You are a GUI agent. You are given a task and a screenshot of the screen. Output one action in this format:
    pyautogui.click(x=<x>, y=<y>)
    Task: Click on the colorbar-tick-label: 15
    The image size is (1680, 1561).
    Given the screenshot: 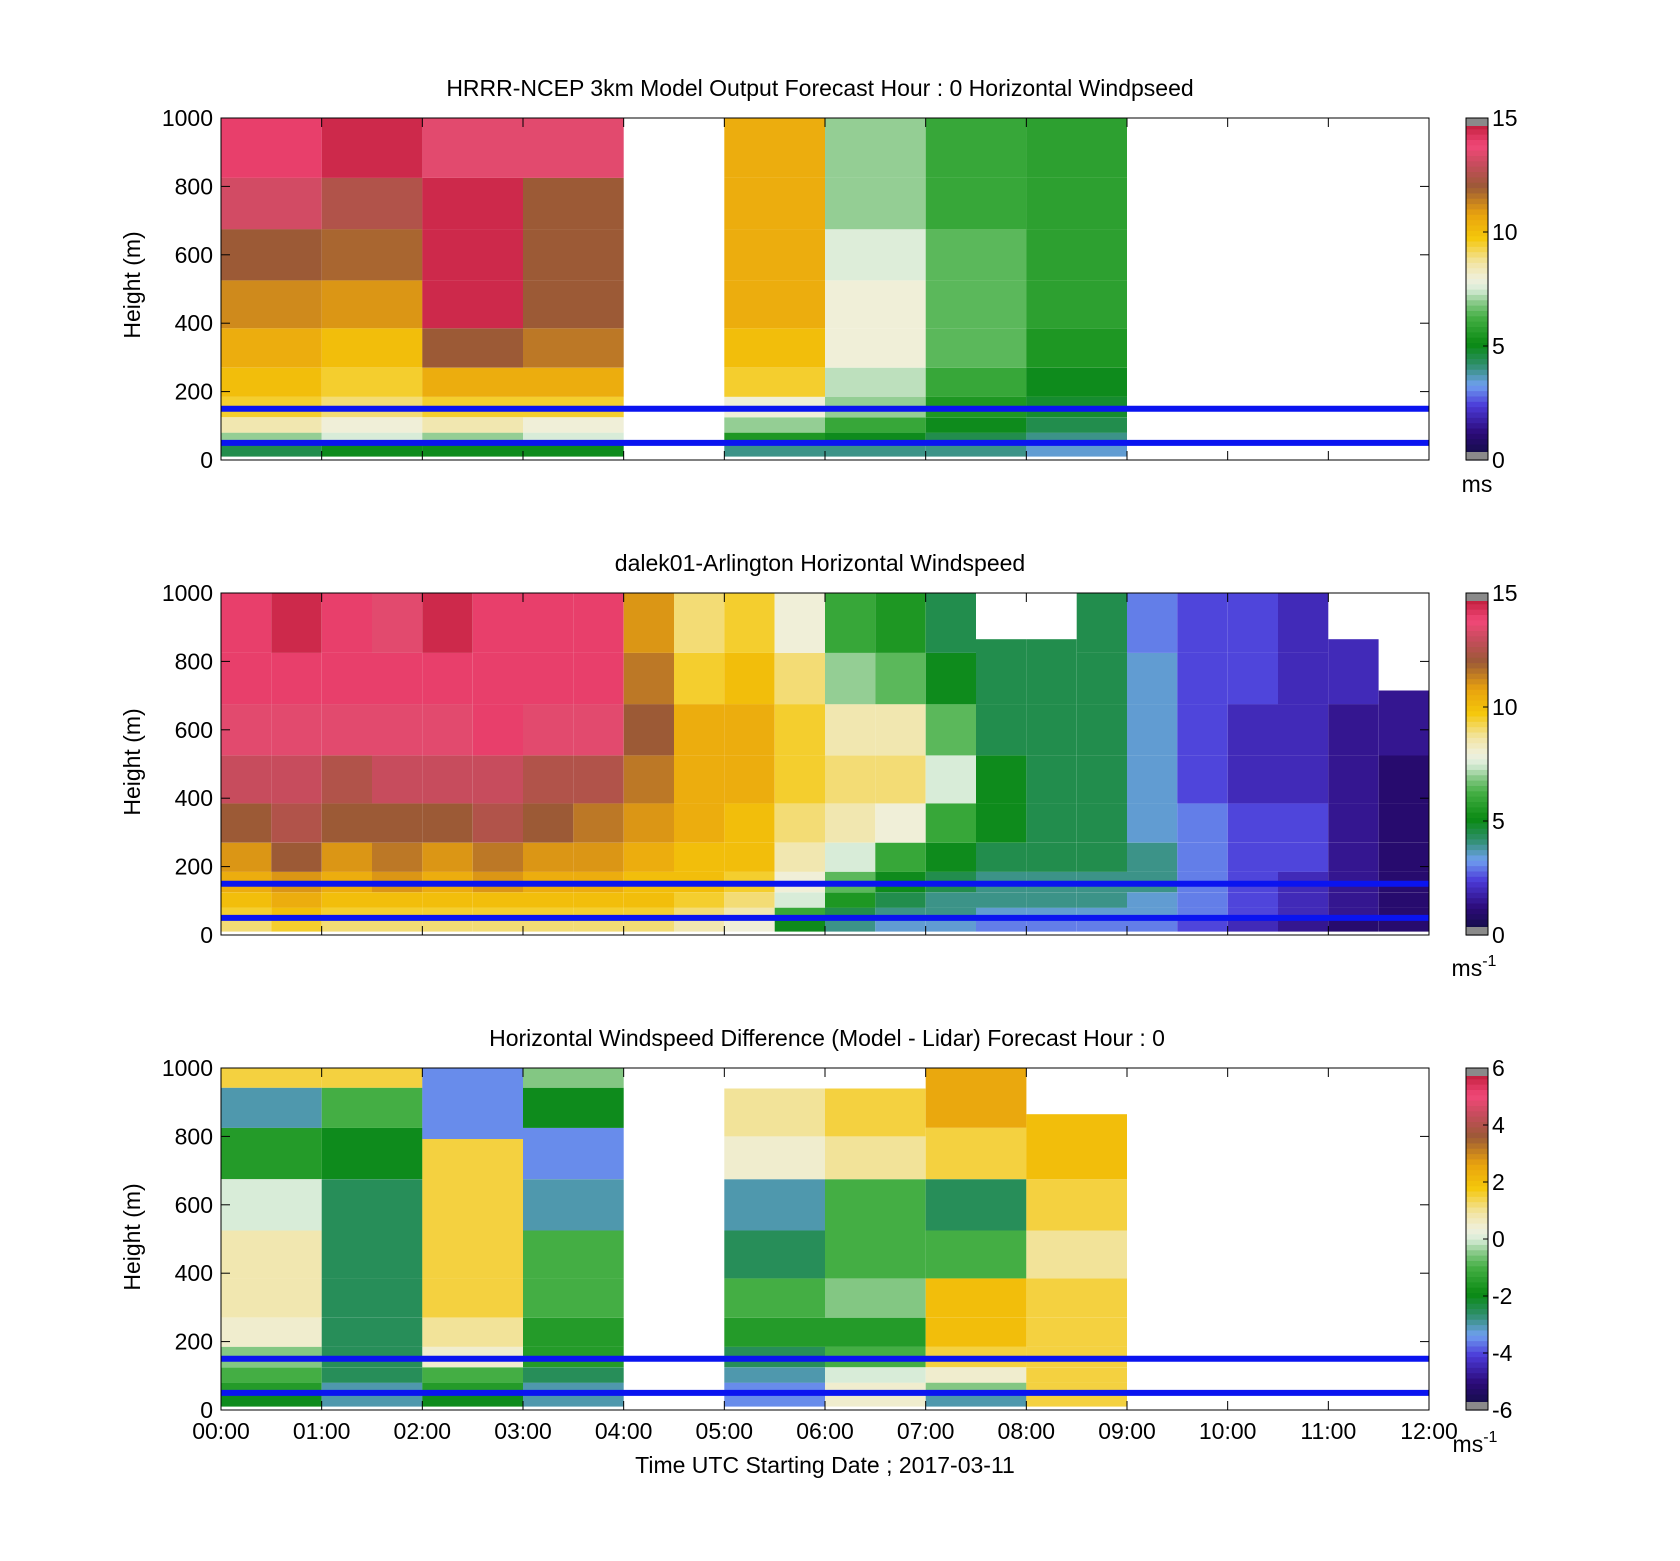 What is the action you would take?
    pyautogui.click(x=1505, y=593)
    